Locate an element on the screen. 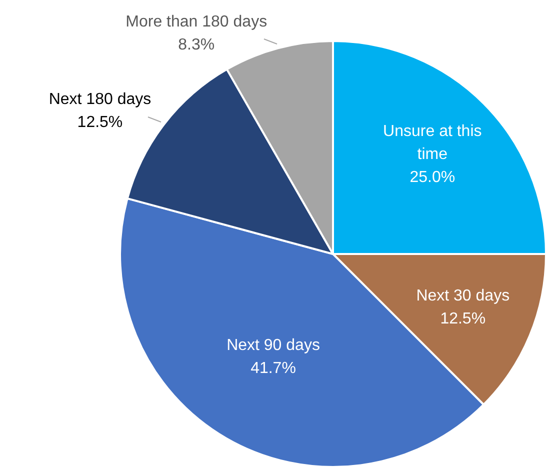 The width and height of the screenshot is (547, 474). data-label: 25.0% is located at coordinates (433, 177).